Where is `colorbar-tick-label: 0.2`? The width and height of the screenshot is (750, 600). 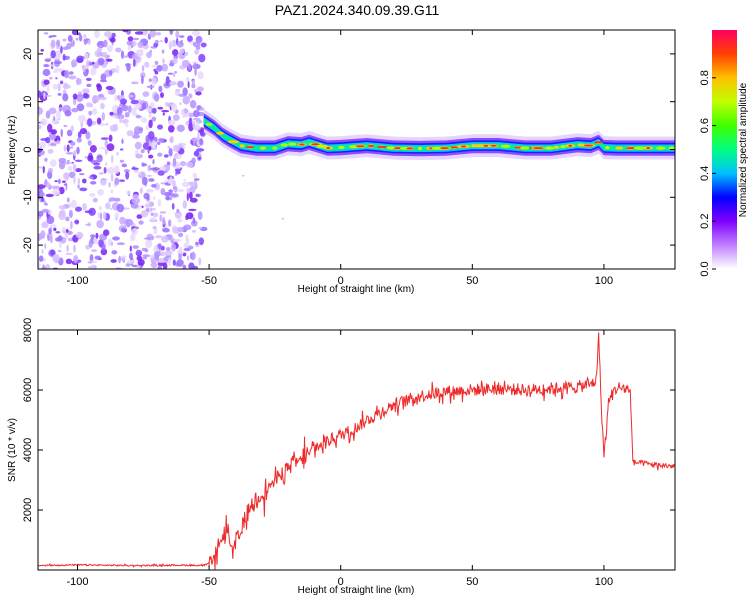
colorbar-tick-label: 0.2 is located at coordinates (705, 221).